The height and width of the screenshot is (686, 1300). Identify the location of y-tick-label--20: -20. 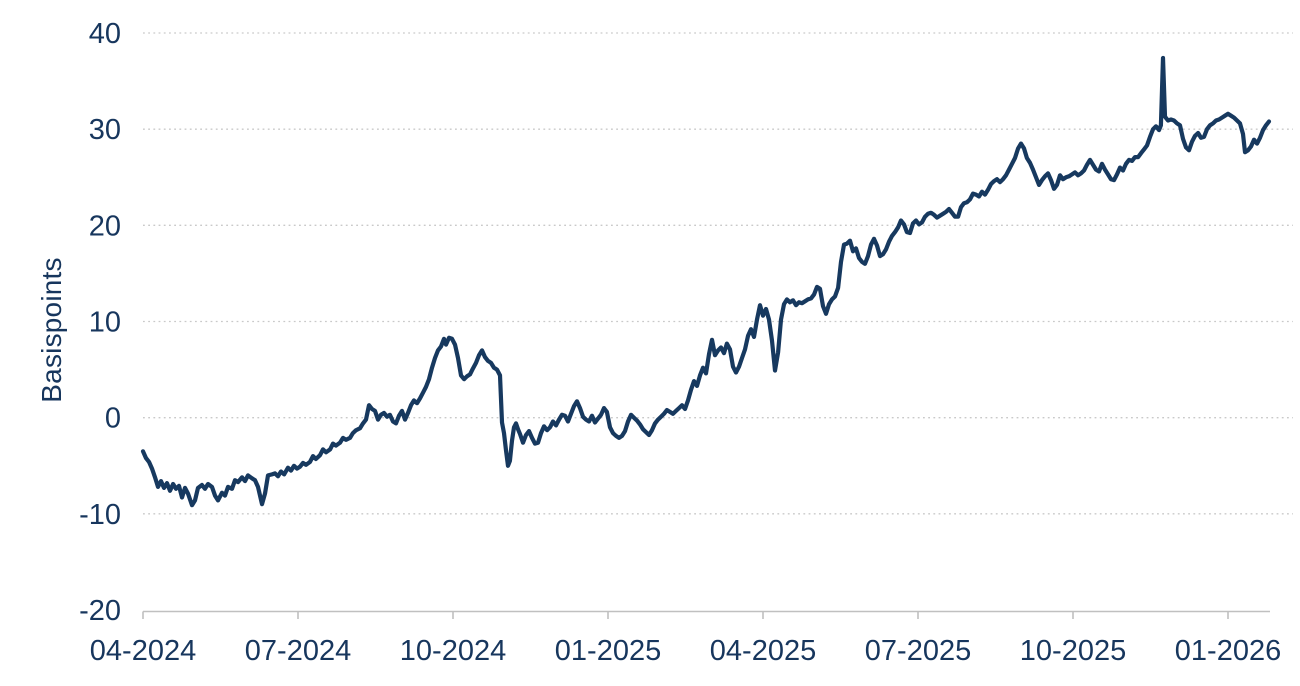
(100, 611).